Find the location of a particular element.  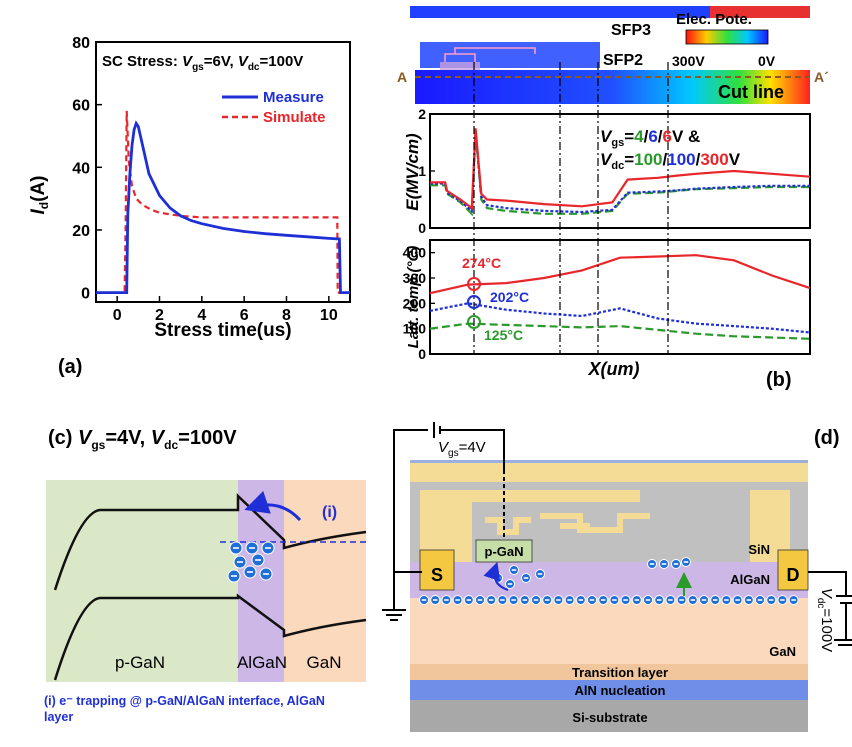

region-pgan-label: p-GaN is located at coordinates (140, 662).